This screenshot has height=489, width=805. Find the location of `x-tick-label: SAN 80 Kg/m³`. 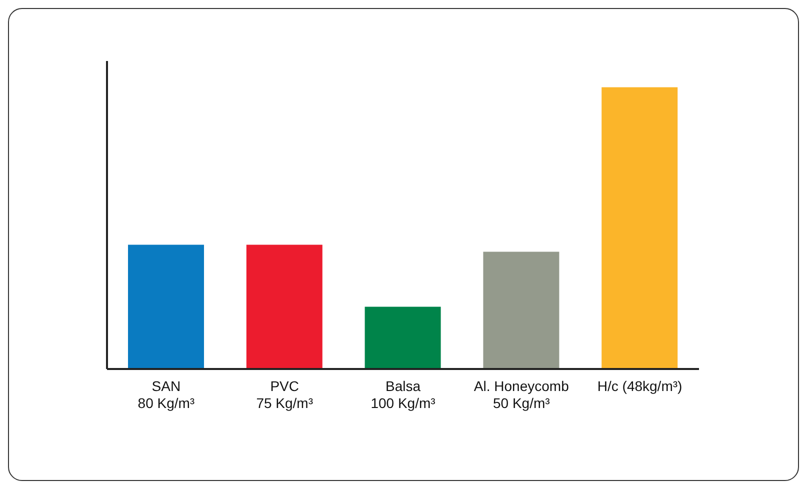

x-tick-label: SAN 80 Kg/m³ is located at coordinates (166, 394).